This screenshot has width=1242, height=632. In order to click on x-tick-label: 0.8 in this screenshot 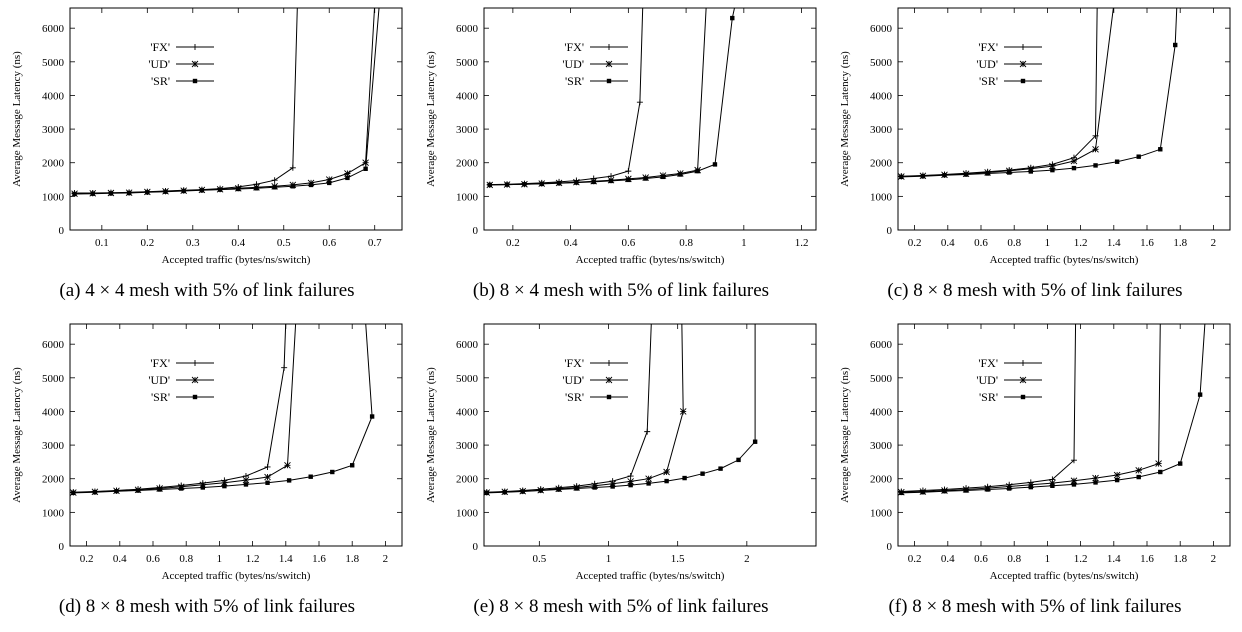, I will do `click(1014, 243)`.